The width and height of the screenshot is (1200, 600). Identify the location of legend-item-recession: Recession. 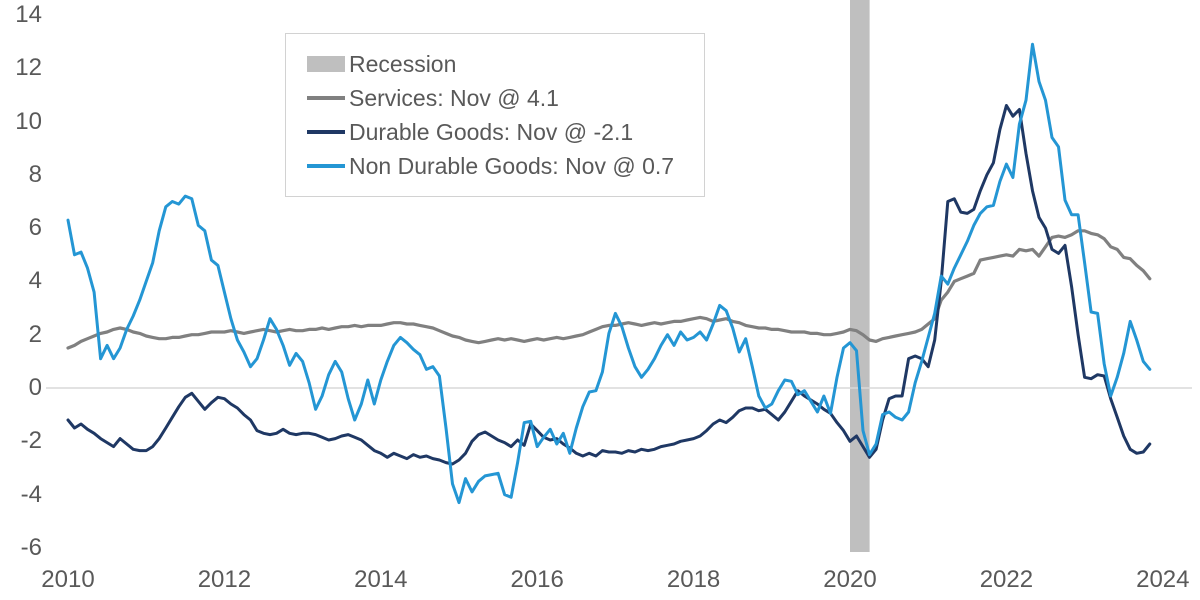
(505, 64).